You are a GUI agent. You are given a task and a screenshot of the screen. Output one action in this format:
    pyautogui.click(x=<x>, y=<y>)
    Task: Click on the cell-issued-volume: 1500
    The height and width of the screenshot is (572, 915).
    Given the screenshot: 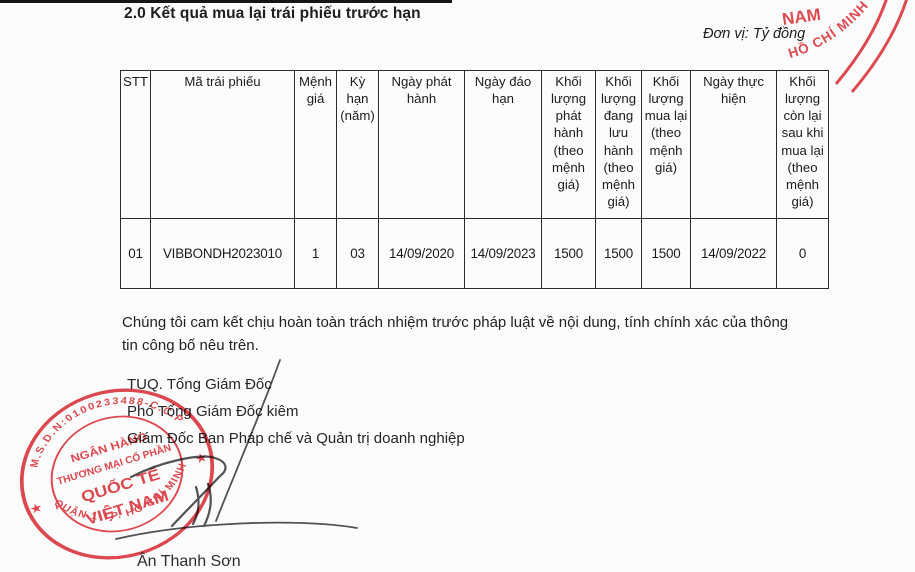 What is the action you would take?
    pyautogui.click(x=568, y=253)
    